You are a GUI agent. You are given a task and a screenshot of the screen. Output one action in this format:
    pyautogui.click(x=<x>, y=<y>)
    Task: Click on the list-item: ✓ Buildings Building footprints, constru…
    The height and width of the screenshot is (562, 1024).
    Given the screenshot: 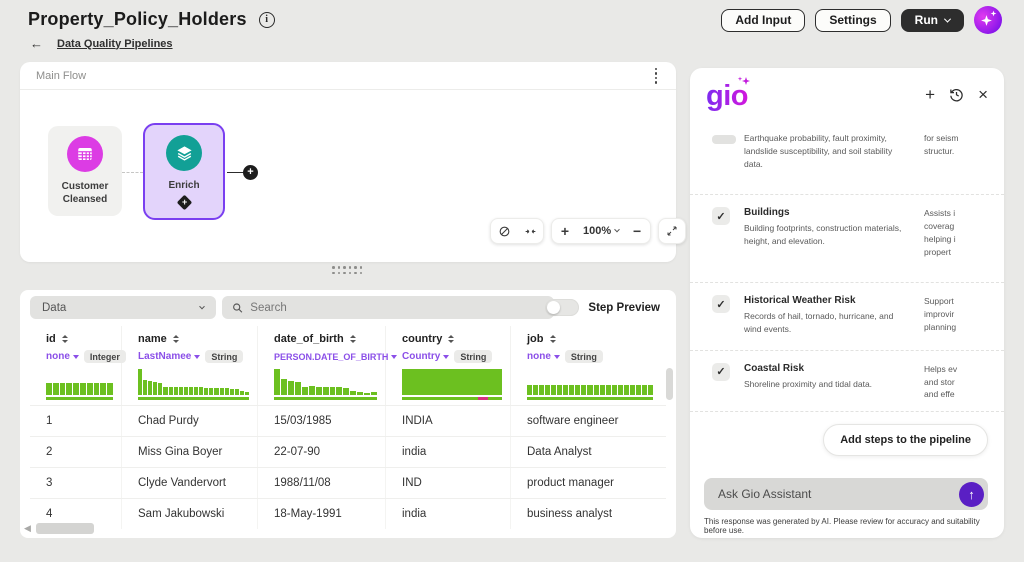 What is the action you would take?
    pyautogui.click(x=847, y=239)
    